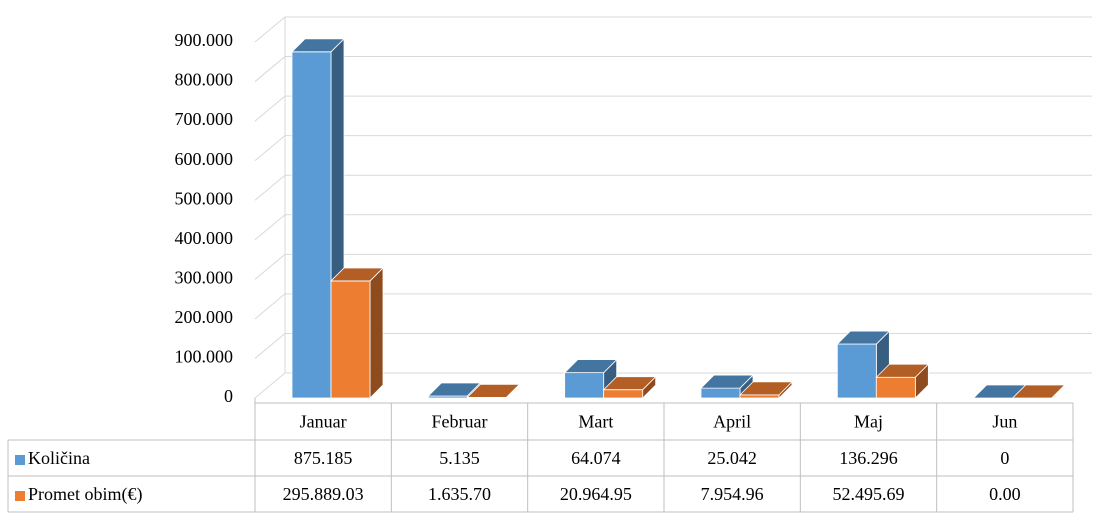 The width and height of the screenshot is (1096, 513). What do you see at coordinates (323, 422) in the screenshot?
I see `category-label: Januar` at bounding box center [323, 422].